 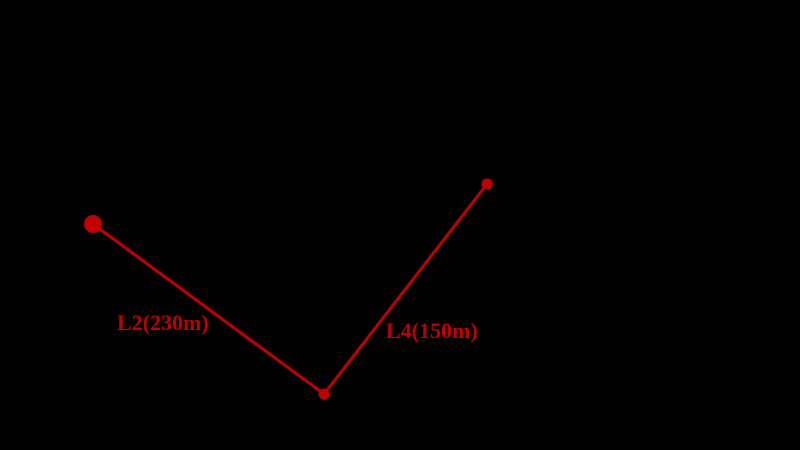 I want to click on segment-L4-line, so click(x=405, y=289).